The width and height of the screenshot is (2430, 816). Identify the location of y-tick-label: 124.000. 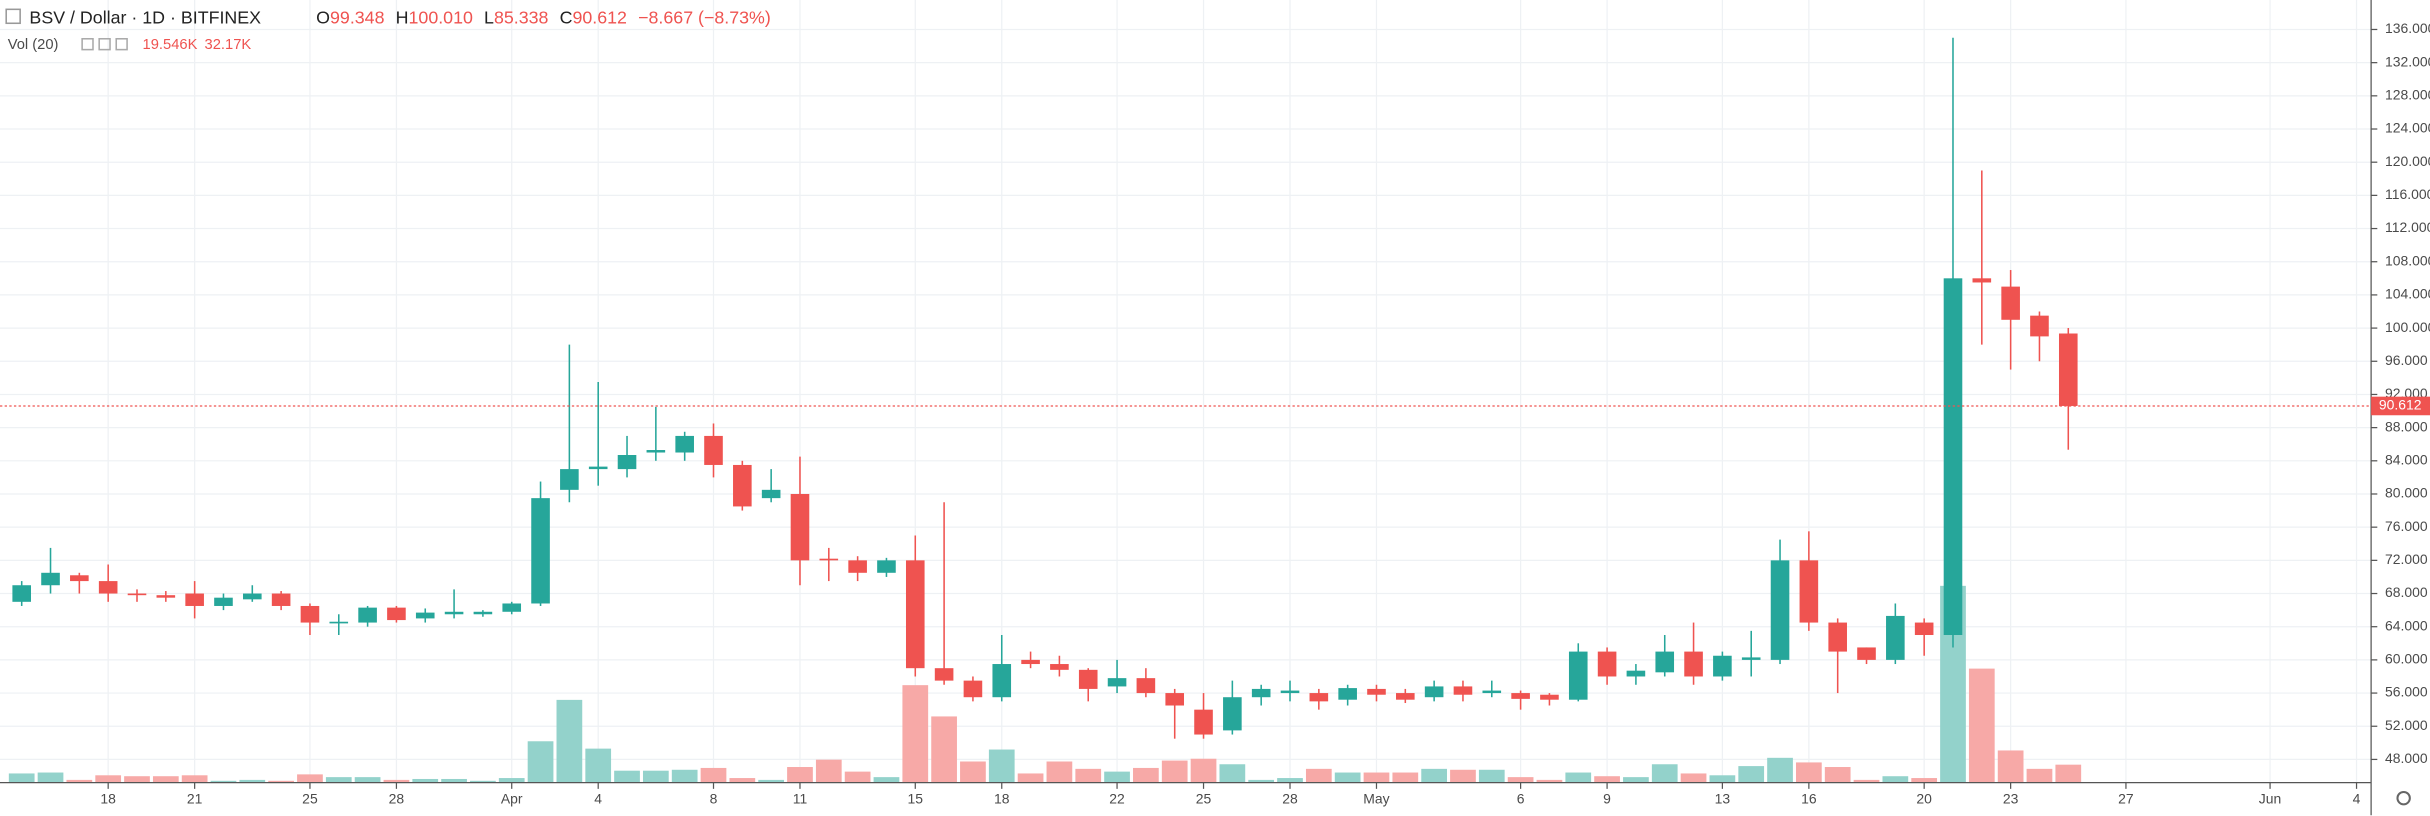
(2407, 128).